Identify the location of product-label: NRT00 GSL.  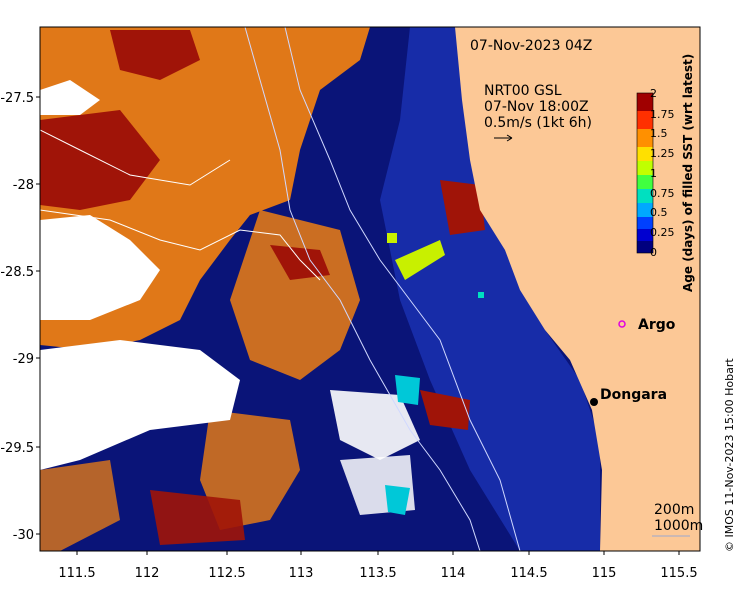
(523, 91).